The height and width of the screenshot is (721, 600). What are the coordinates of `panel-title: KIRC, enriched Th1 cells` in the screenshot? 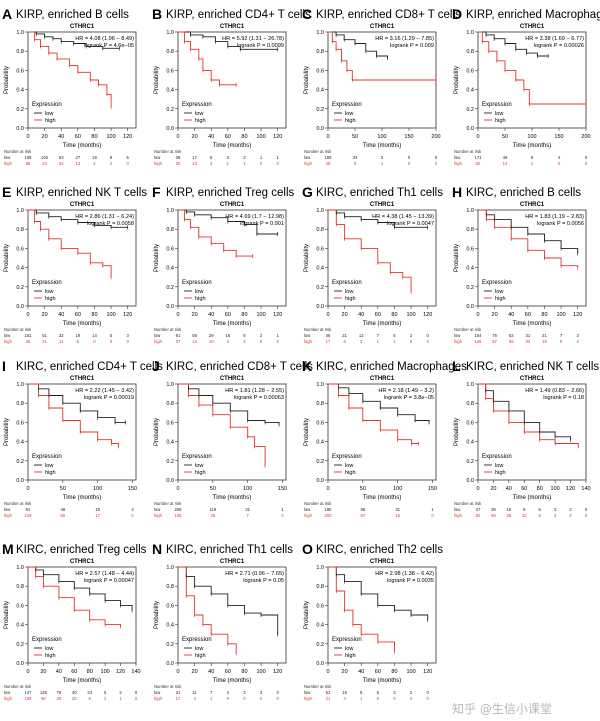 It's located at (229, 550).